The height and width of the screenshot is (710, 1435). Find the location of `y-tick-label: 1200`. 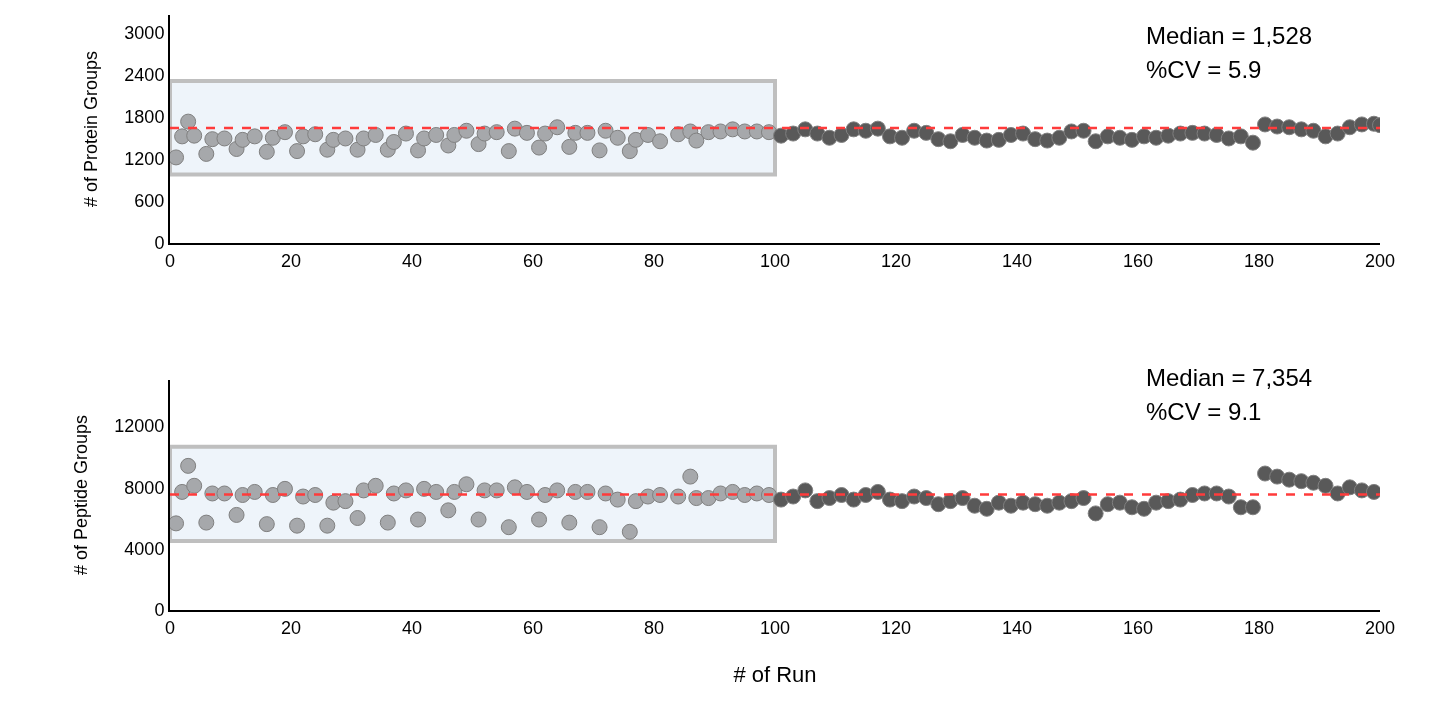

y-tick-label: 1200 is located at coordinates (144, 159).